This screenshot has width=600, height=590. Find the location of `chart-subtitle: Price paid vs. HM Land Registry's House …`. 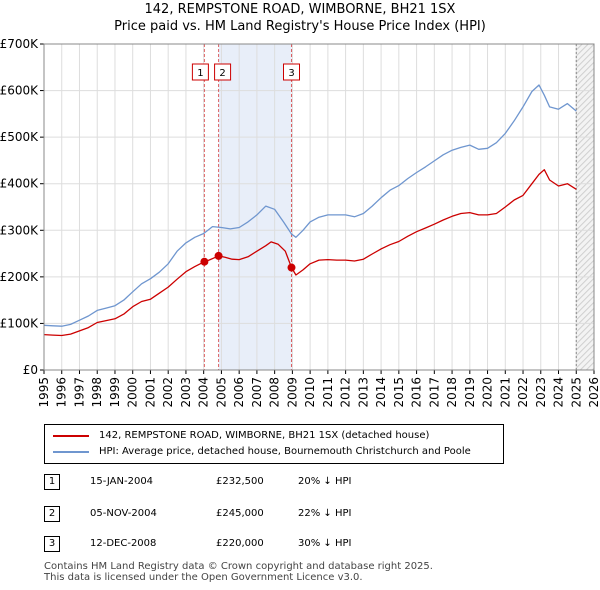

chart-subtitle: Price paid vs. HM Land Registry's House … is located at coordinates (300, 26).